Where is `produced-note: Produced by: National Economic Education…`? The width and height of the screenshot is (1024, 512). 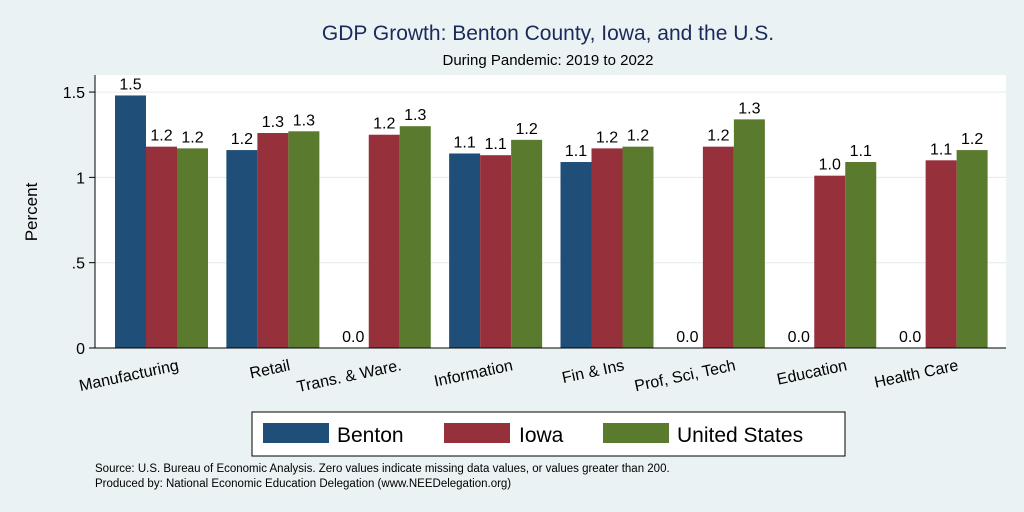 produced-note: Produced by: National Economic Education… is located at coordinates (303, 484).